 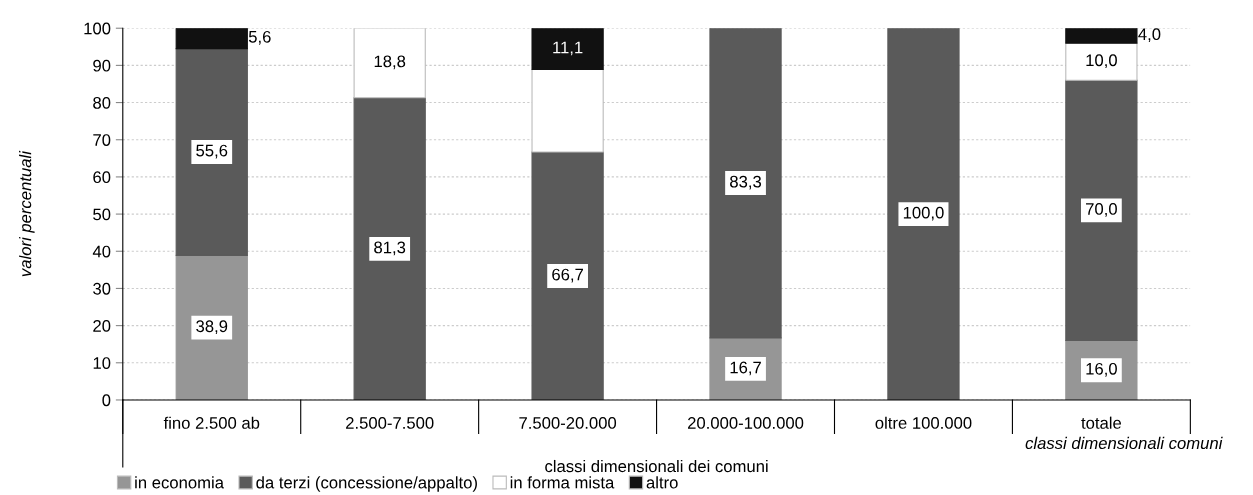 What do you see at coordinates (106, 400) in the screenshot?
I see `y-tick-label: 0` at bounding box center [106, 400].